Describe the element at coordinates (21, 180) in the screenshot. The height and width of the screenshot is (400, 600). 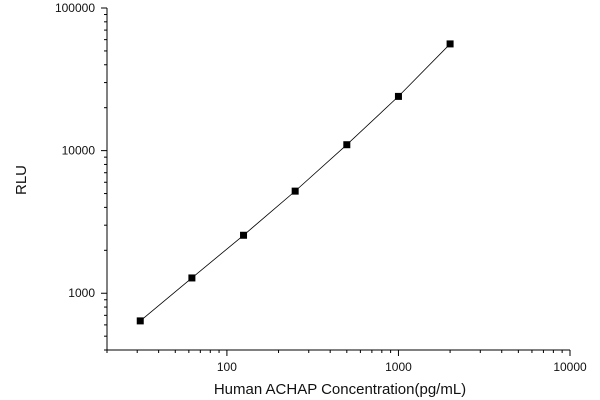
I see `y-axis-title: RLU` at that location.